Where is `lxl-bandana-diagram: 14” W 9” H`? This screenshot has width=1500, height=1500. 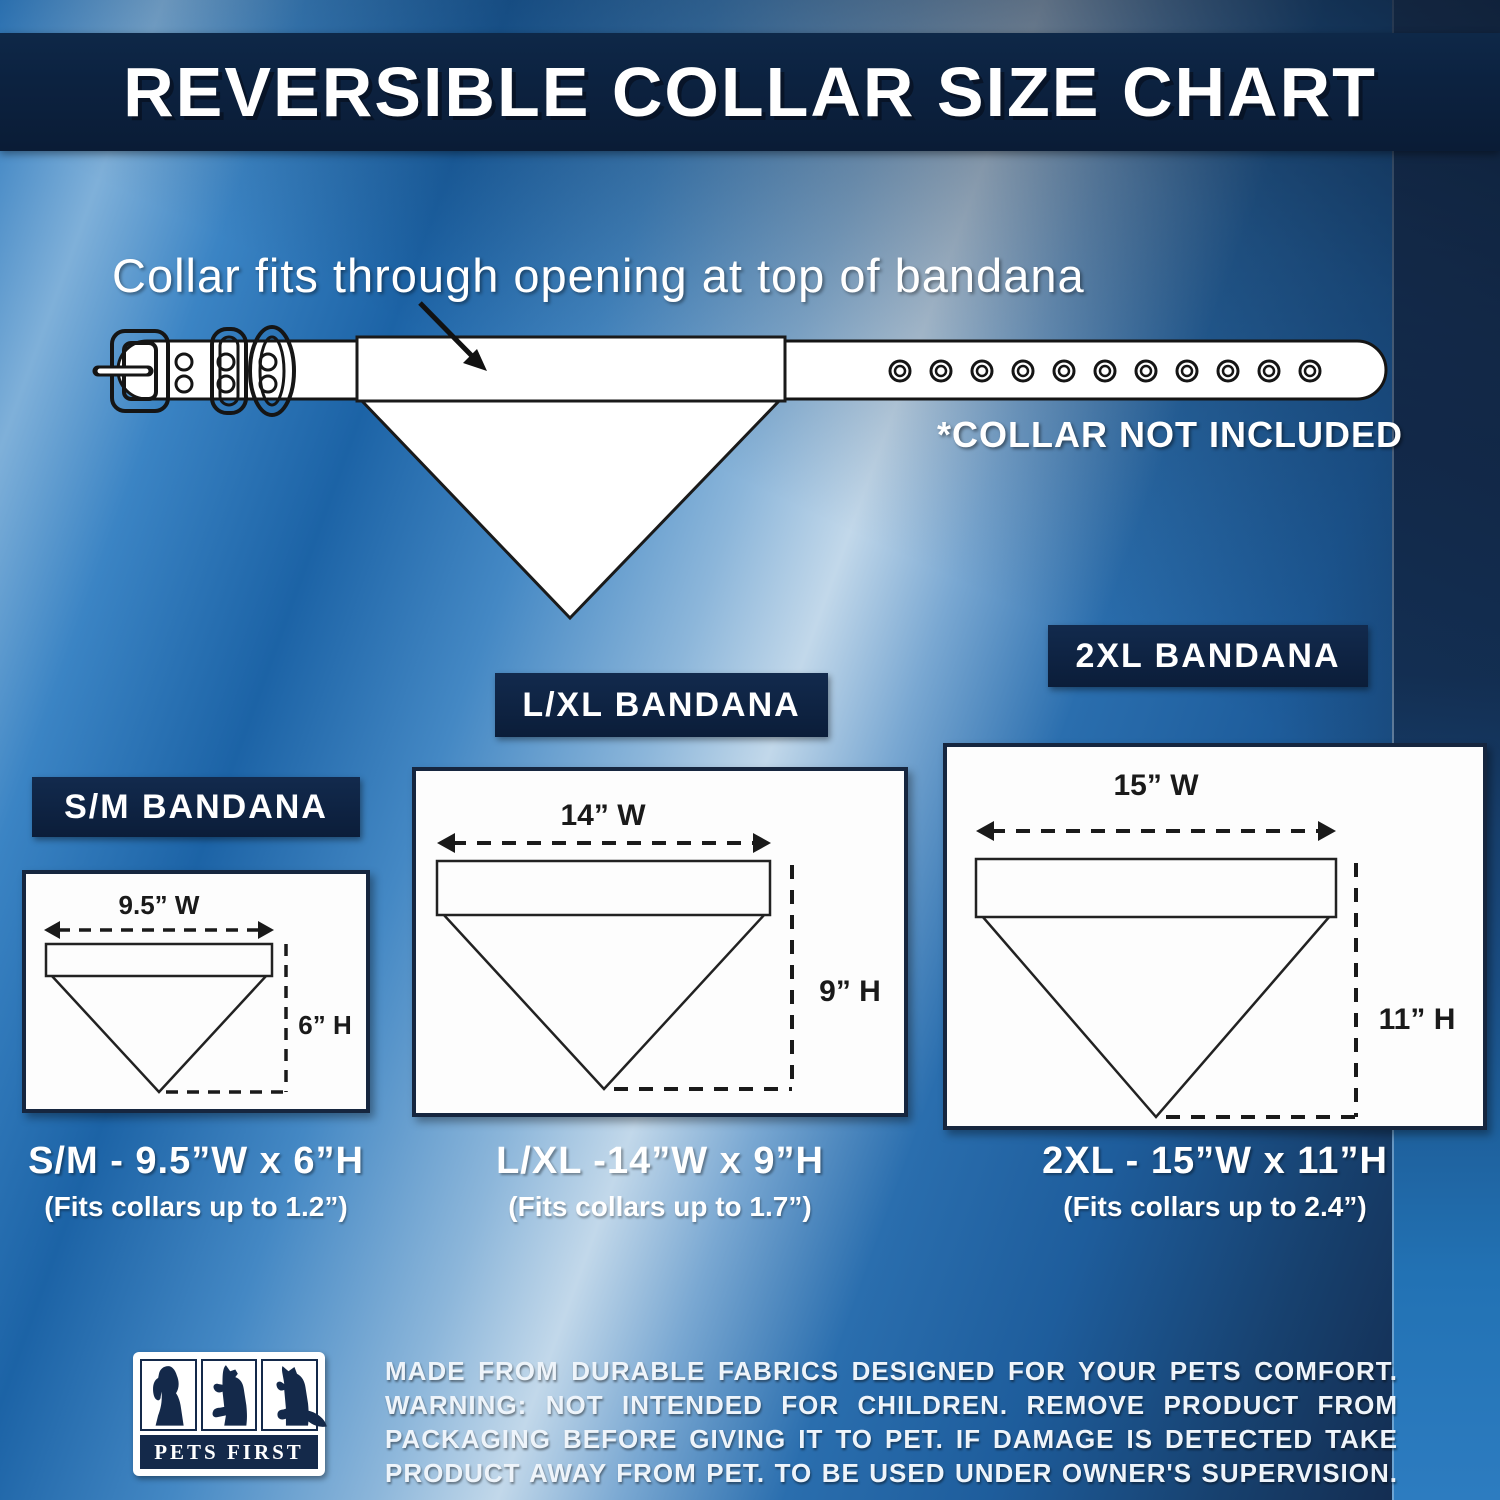 lxl-bandana-diagram: 14” W 9” H is located at coordinates (658, 945).